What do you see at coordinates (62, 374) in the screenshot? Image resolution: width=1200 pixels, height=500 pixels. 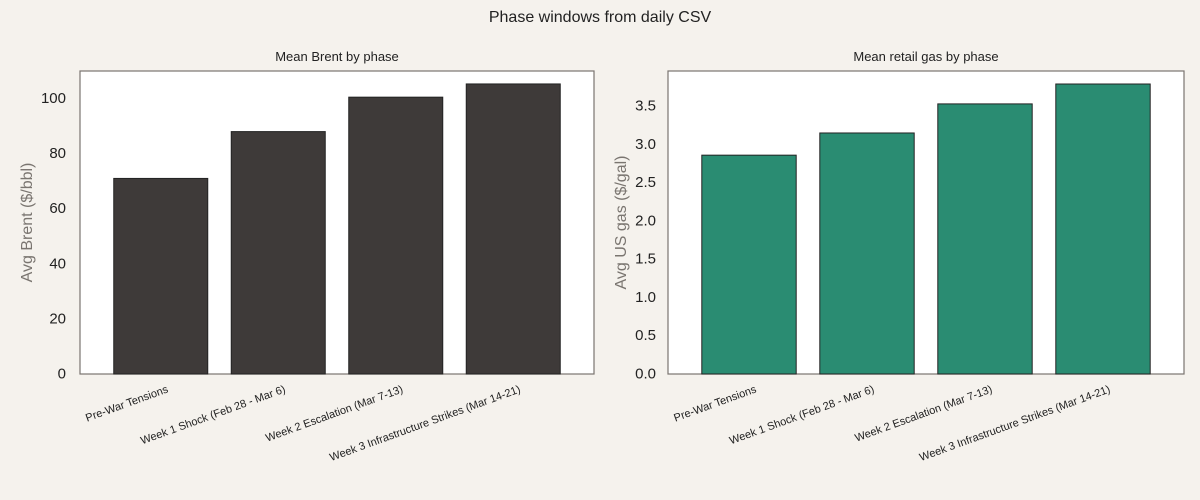 I see `brent-y-tick-label: 0` at bounding box center [62, 374].